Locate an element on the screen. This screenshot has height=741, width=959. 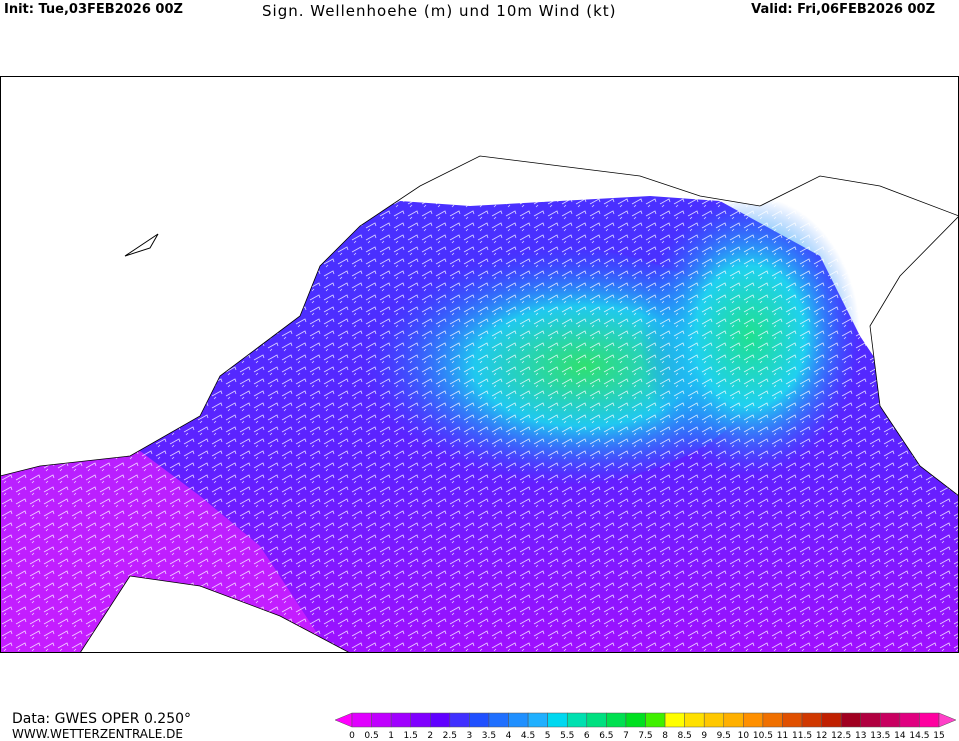
colorbar-tick-label: 12 is located at coordinates (821, 736).